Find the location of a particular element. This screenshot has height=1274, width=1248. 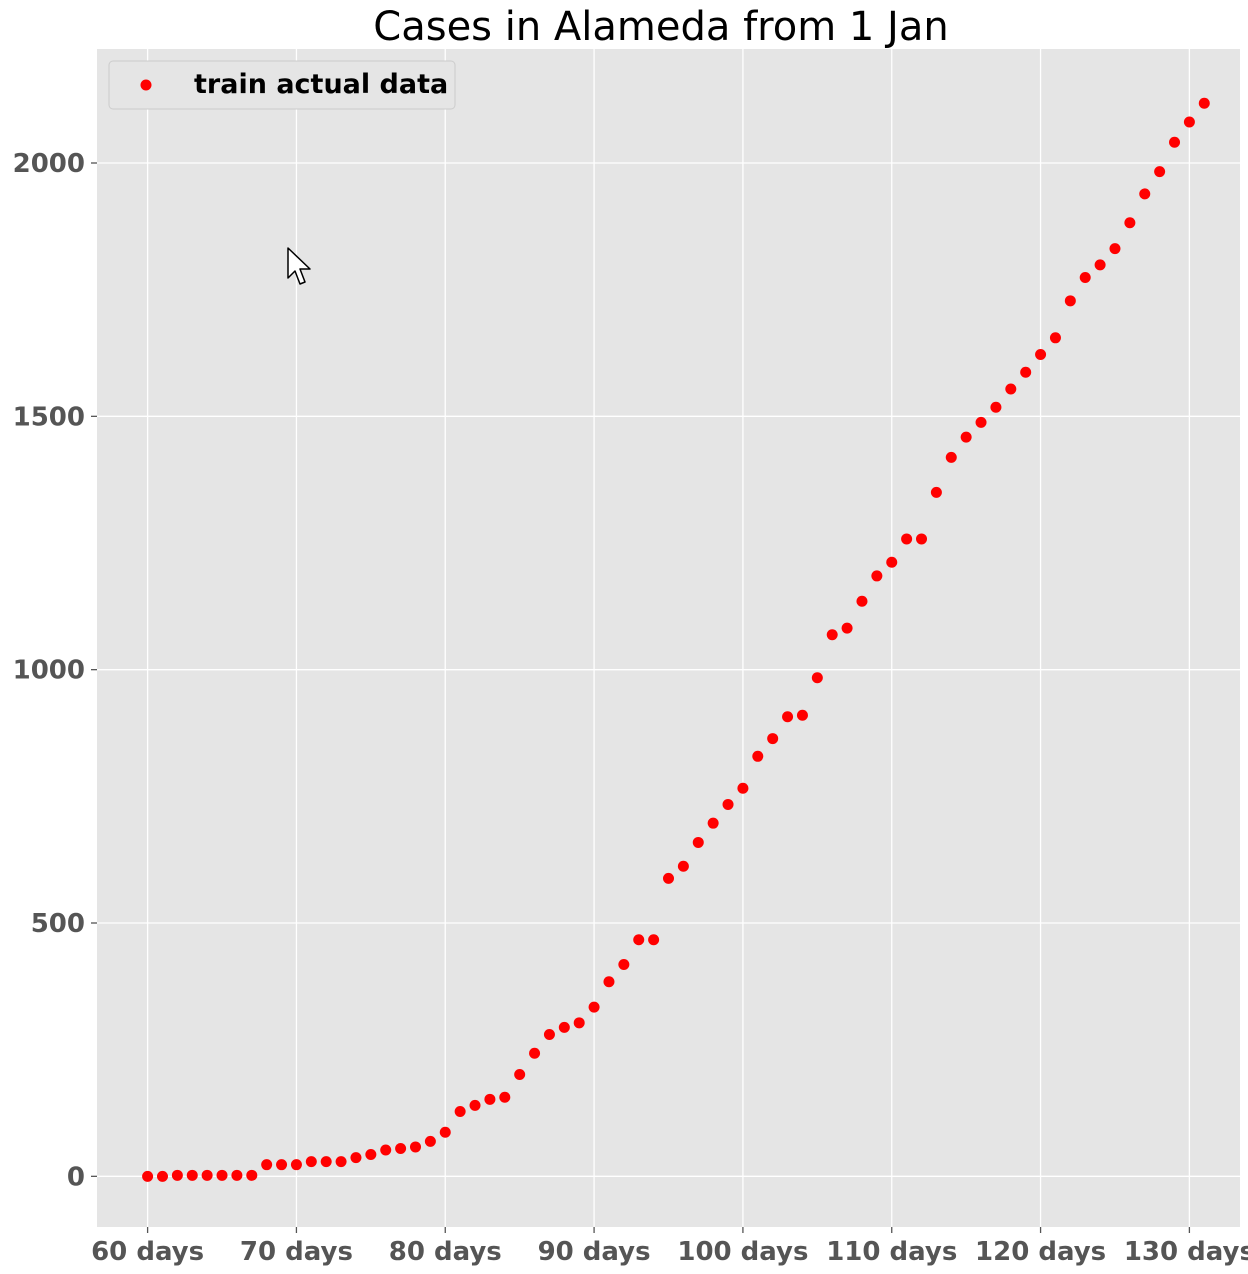

x-tick-label: 110 days is located at coordinates (891, 1252).